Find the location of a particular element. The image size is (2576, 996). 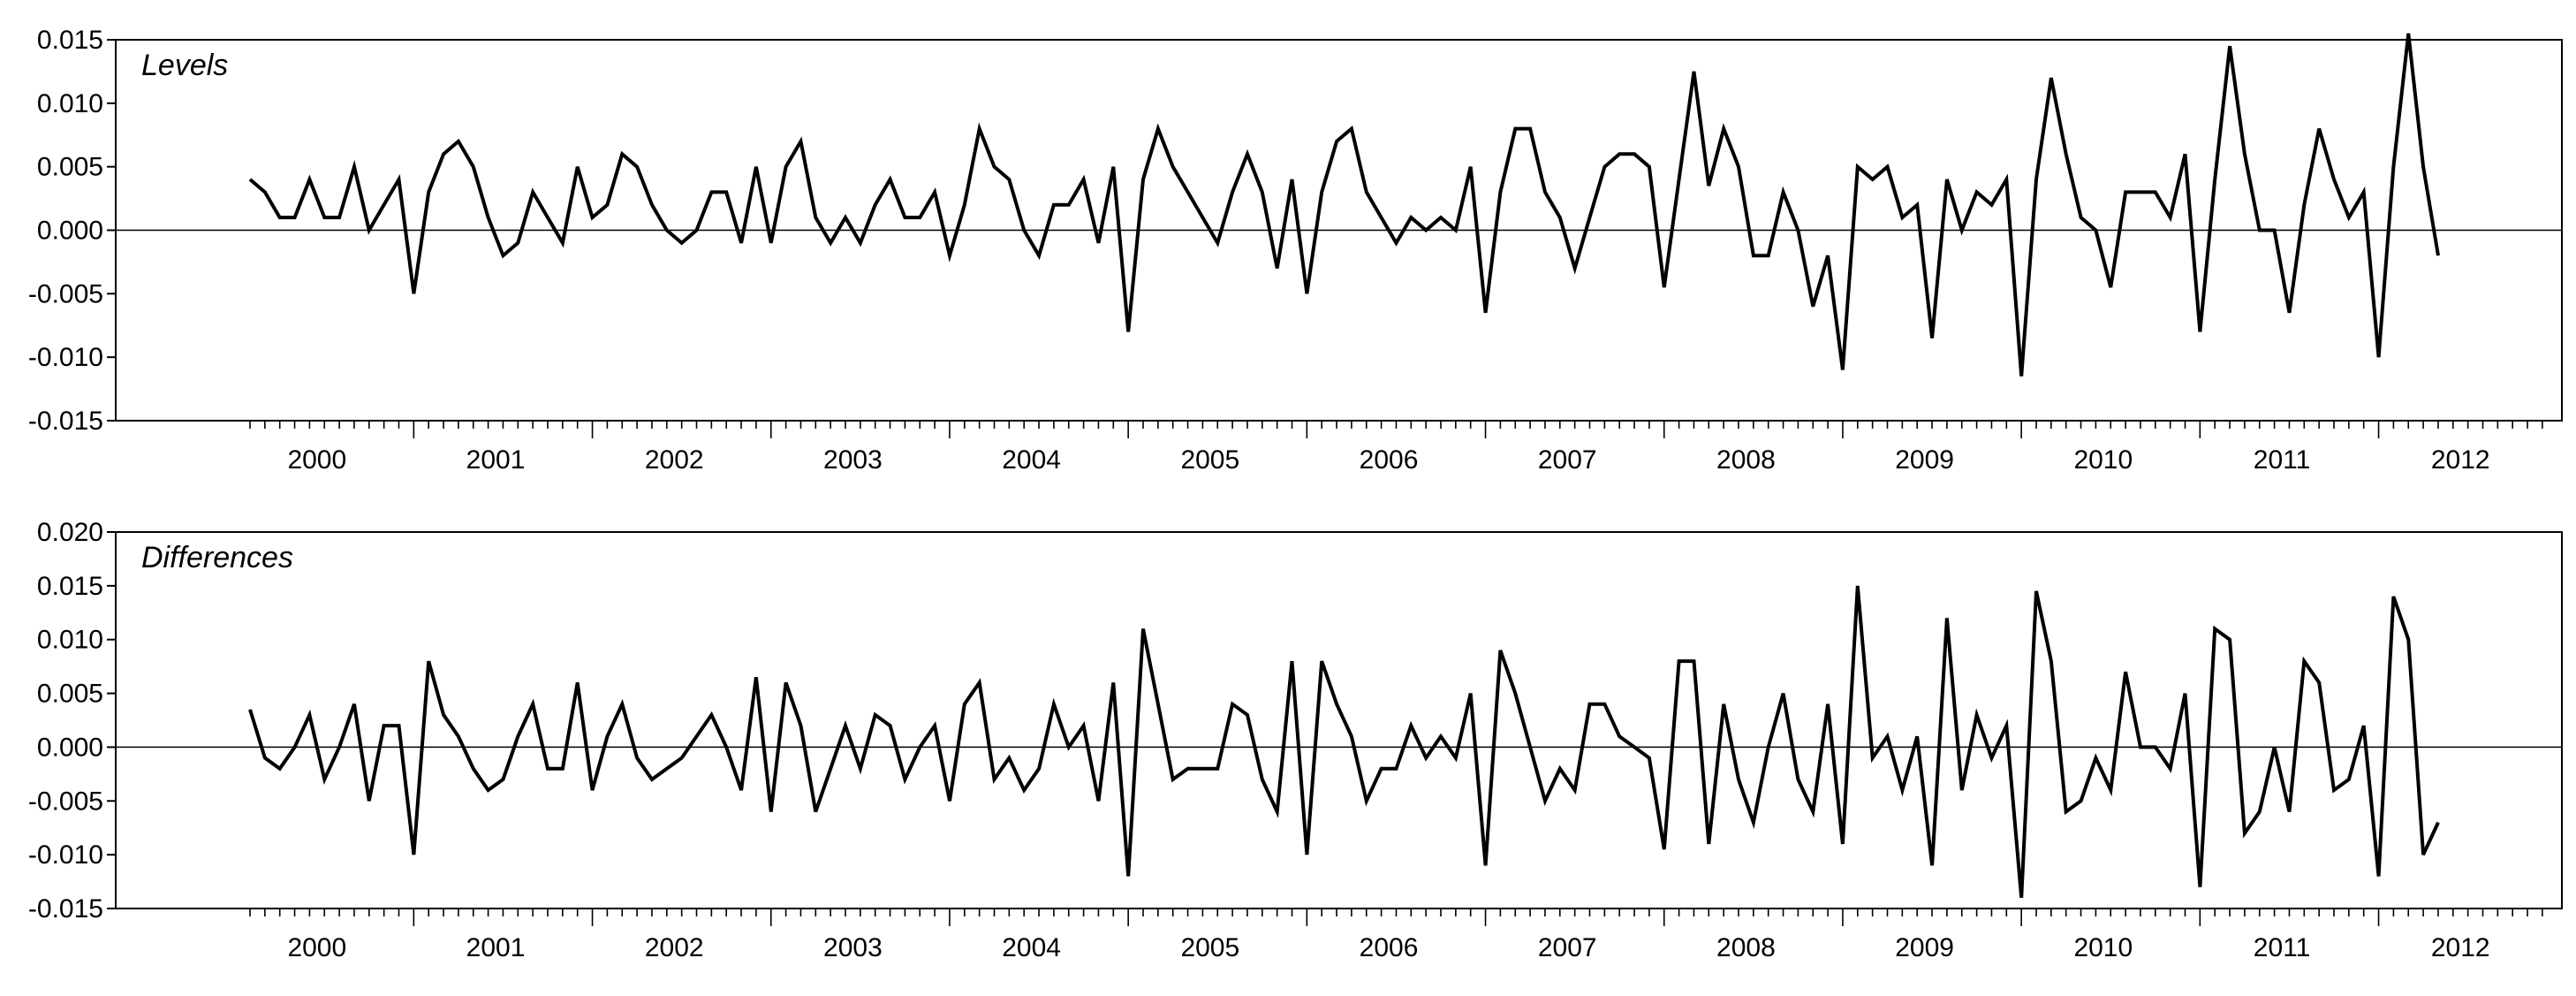

differences-x-tick-label: 2012 is located at coordinates (2461, 947).